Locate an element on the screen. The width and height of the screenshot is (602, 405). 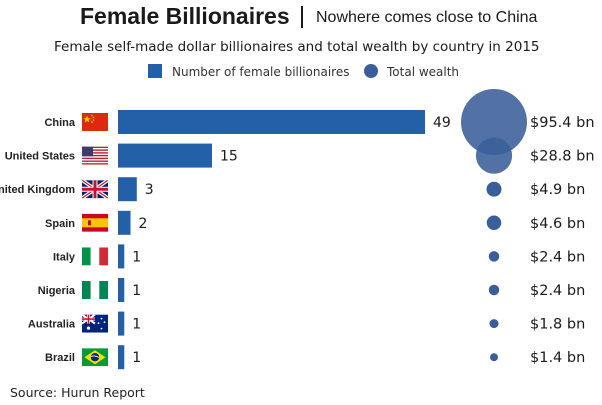
uk-flag-icon is located at coordinates (95, 189).